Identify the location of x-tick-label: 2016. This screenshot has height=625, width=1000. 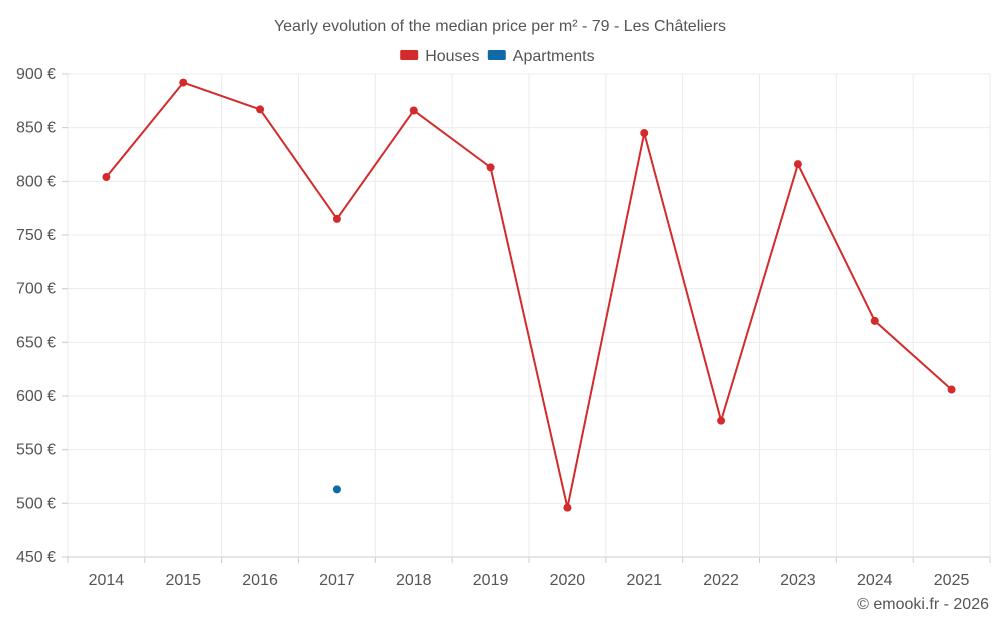
(260, 580).